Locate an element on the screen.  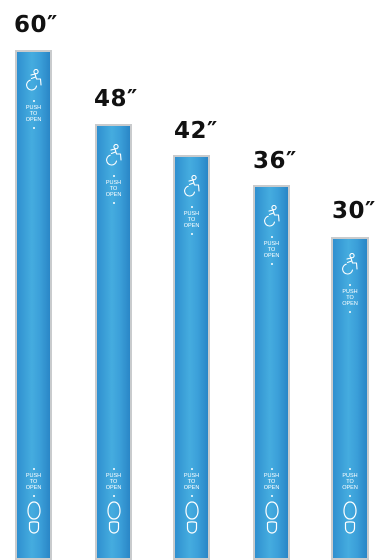
push-plate-48: PUSH TO OPEN PUSH TO OPEN is located at coordinates (113, 342).